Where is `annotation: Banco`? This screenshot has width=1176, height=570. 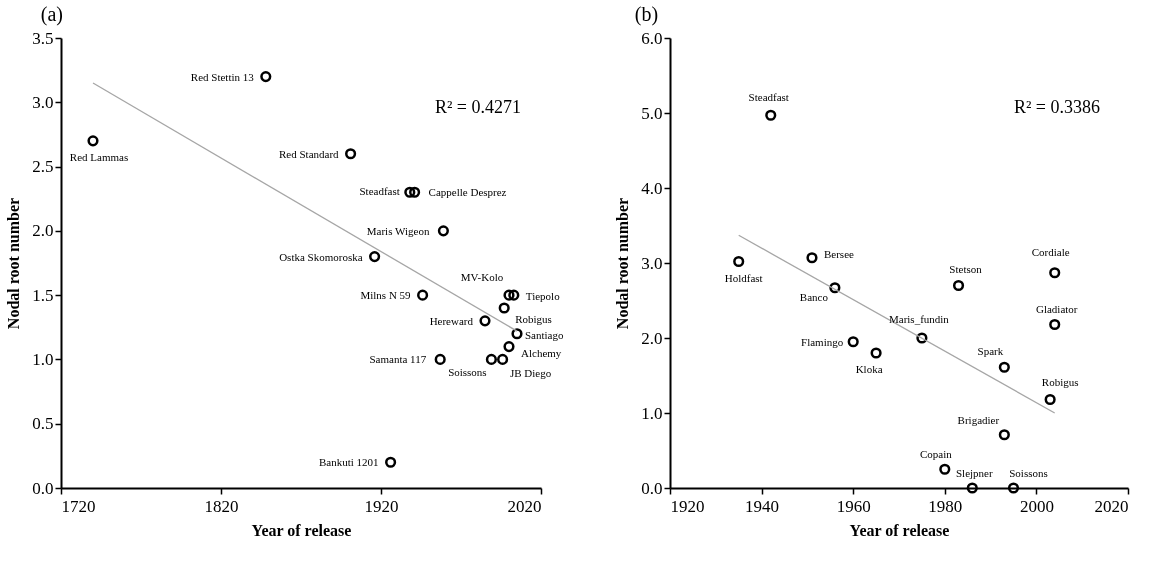 annotation: Banco is located at coordinates (814, 296).